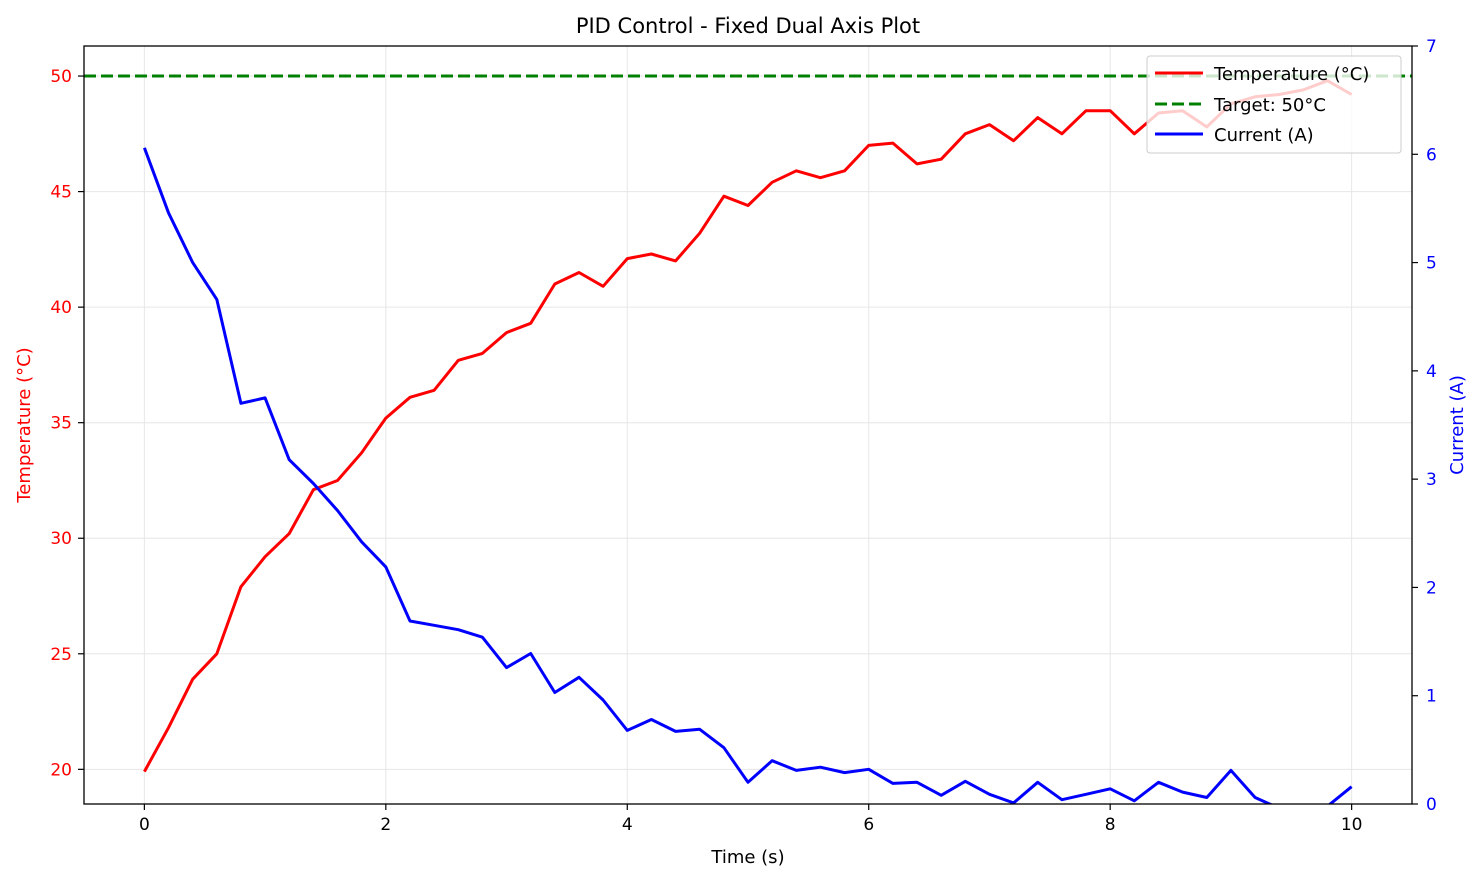 Image resolution: width=1483 pixels, height=882 pixels. Describe the element at coordinates (1431, 47) in the screenshot. I see `y2-tick-label: 7` at that location.